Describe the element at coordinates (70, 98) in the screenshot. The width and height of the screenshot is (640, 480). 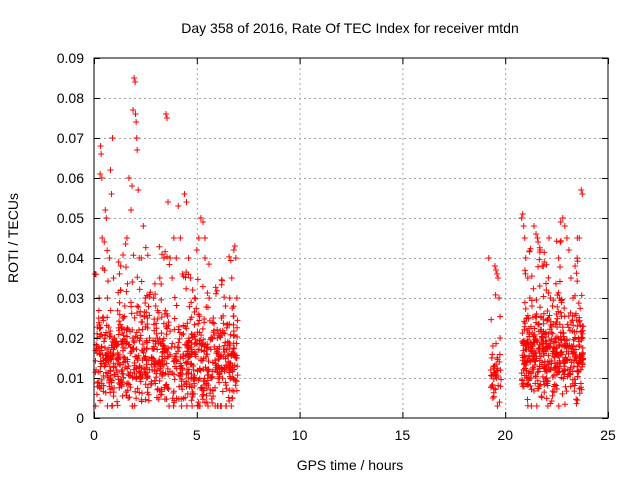
I see `y-tick-label: 0.08` at that location.